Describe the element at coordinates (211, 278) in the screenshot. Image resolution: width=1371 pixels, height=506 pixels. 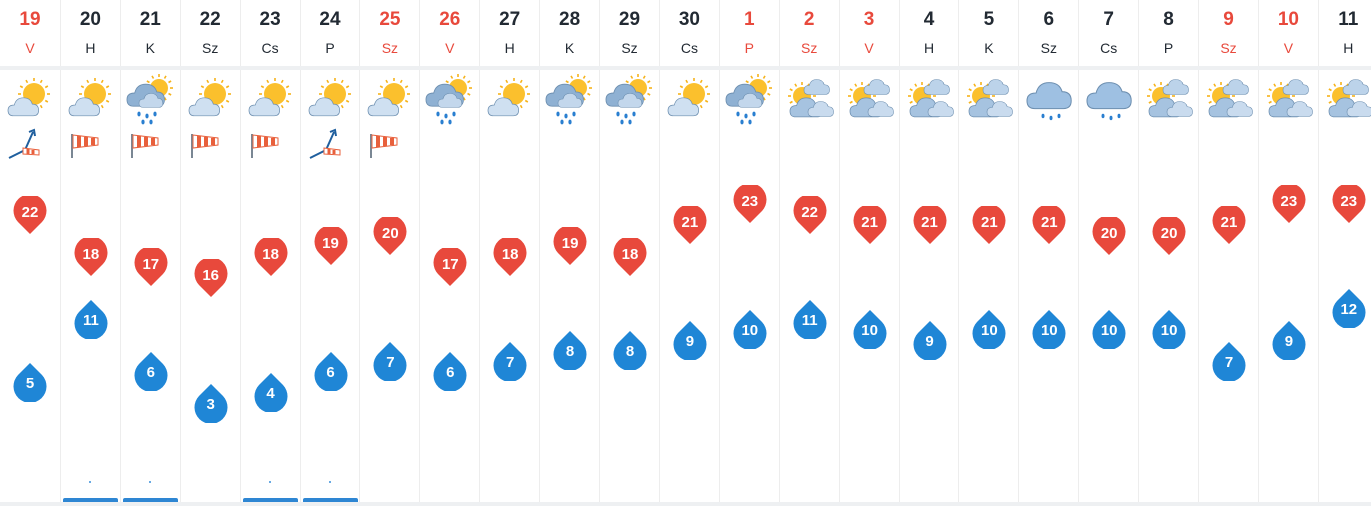
I see `max-temp-pin: 16` at that location.